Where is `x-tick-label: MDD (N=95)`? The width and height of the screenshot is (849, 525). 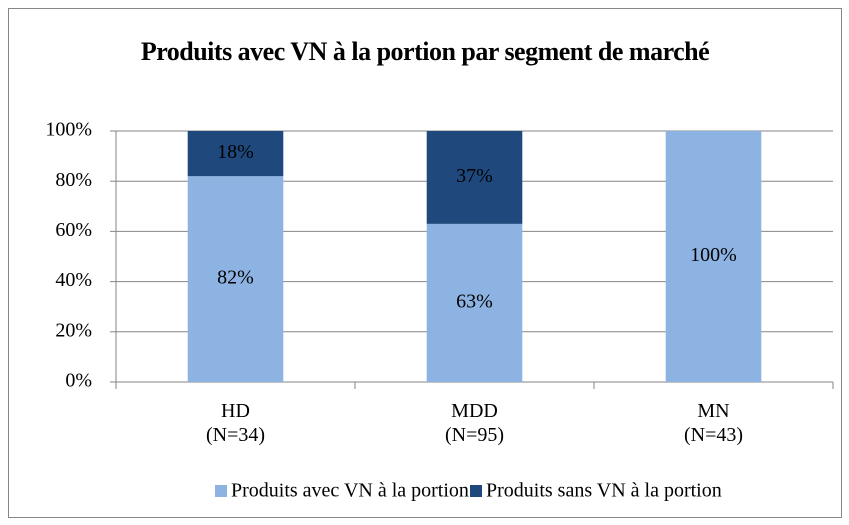
x-tick-label: MDD (N=95) is located at coordinates (474, 423).